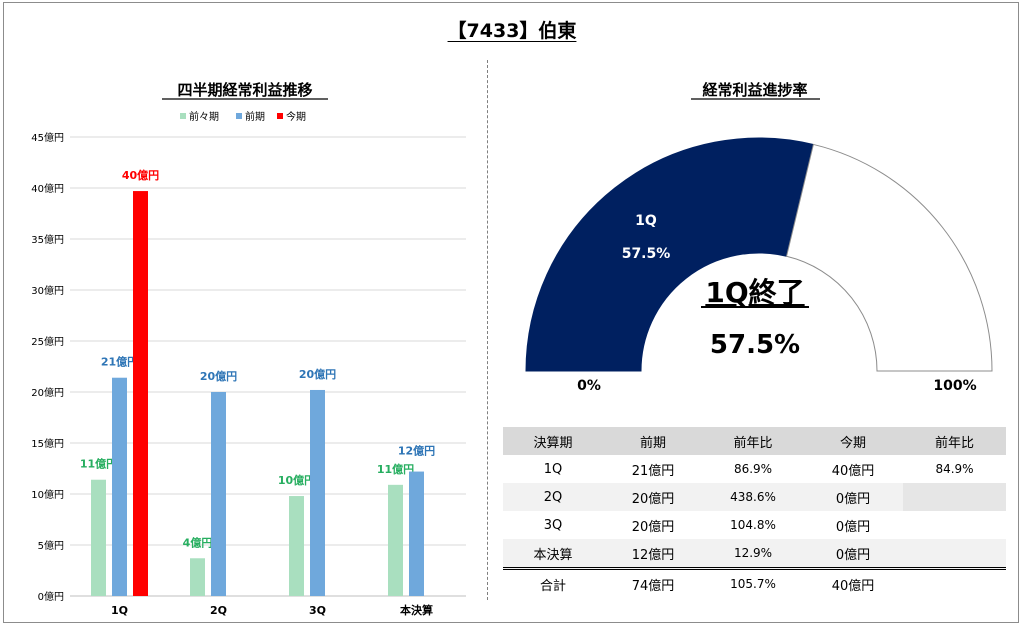 The height and width of the screenshot is (627, 1024). What do you see at coordinates (754, 292) in the screenshot?
I see `gauge-status: 1Q終了` at bounding box center [754, 292].